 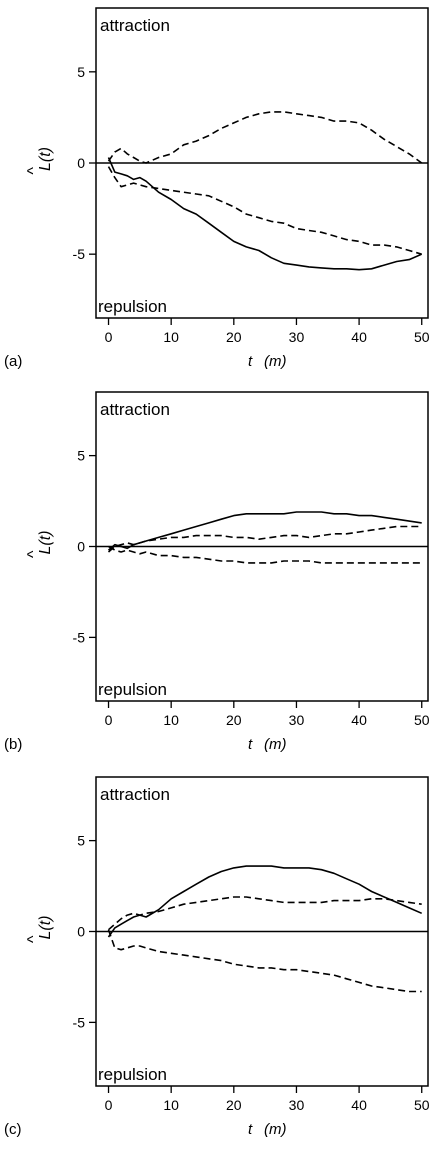 What do you see at coordinates (13, 1129) in the screenshot?
I see `panel-label: (c)` at bounding box center [13, 1129].